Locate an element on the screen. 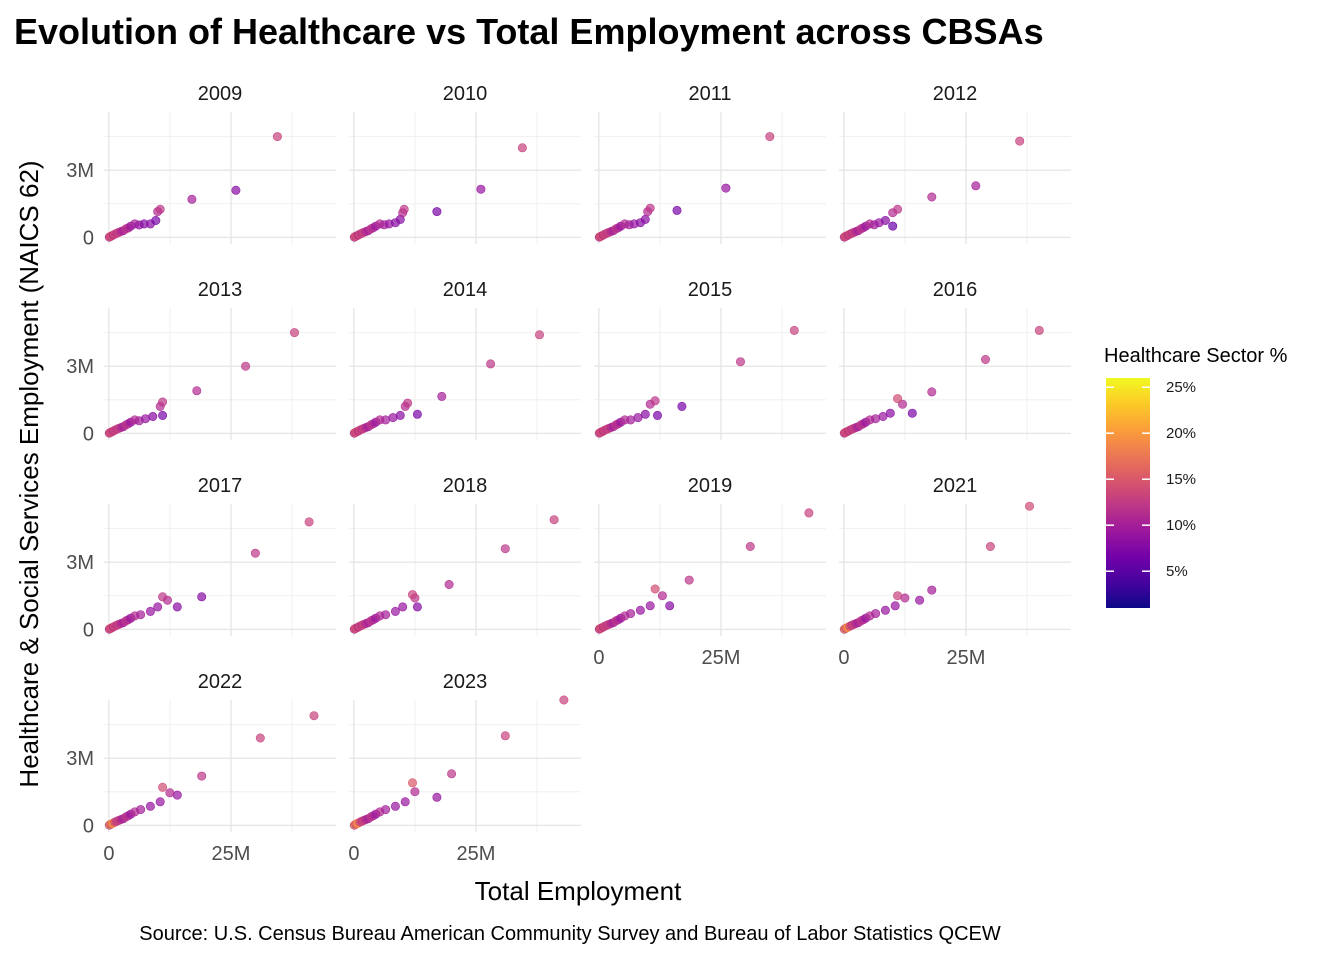 The image size is (1344, 965). facet-label: 2018 is located at coordinates (465, 486).